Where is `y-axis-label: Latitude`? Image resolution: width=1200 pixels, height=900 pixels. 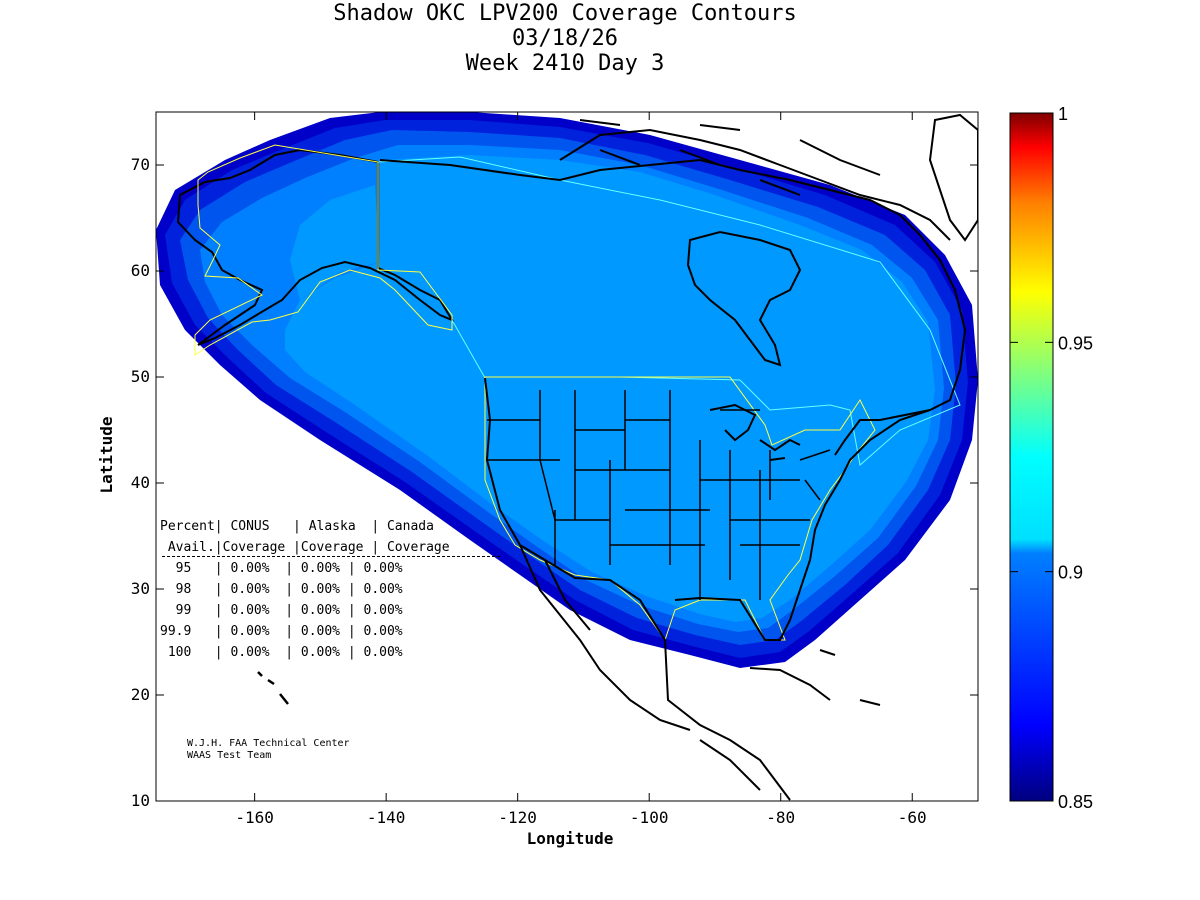
y-axis-label: Latitude is located at coordinates (106, 454).